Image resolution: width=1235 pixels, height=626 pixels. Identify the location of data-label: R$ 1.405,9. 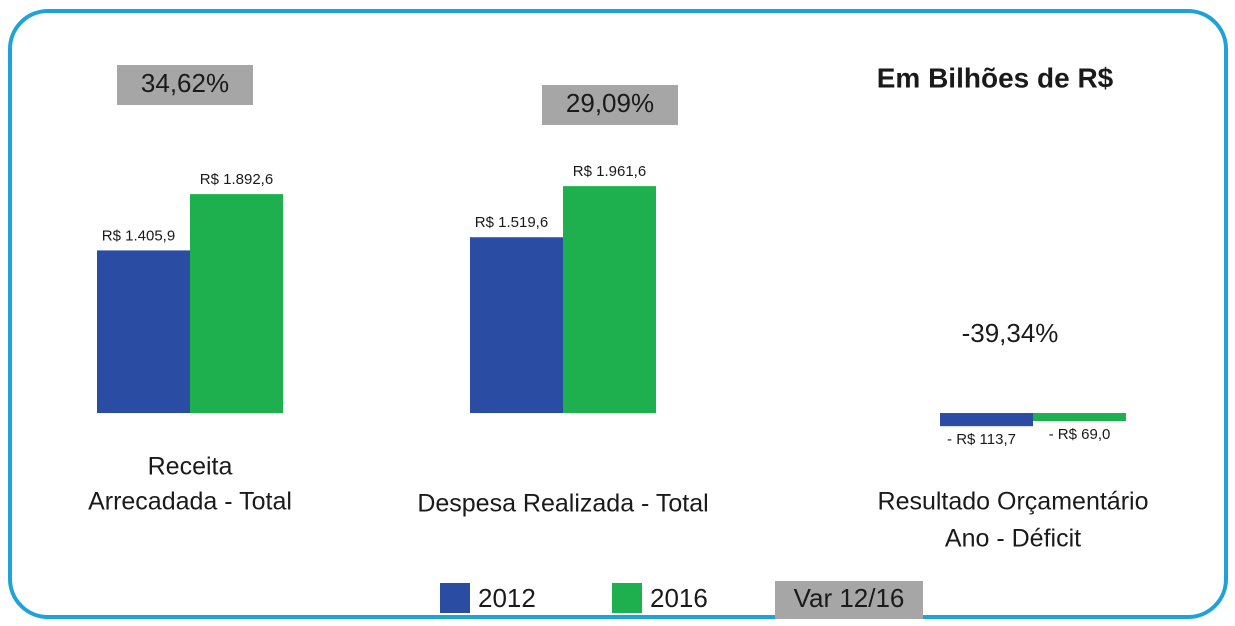
(138, 235).